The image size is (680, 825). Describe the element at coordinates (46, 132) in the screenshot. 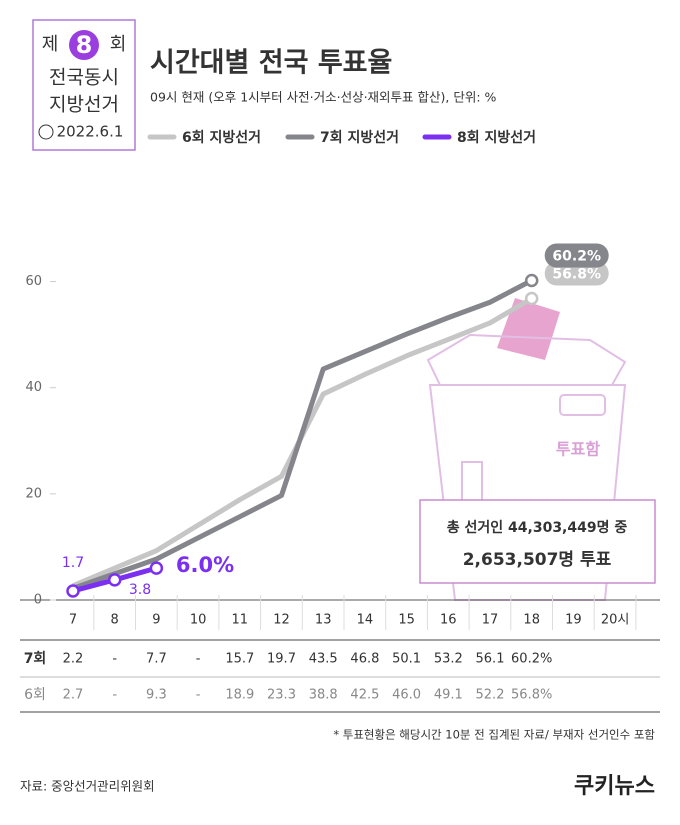

I see `logo-icon` at that location.